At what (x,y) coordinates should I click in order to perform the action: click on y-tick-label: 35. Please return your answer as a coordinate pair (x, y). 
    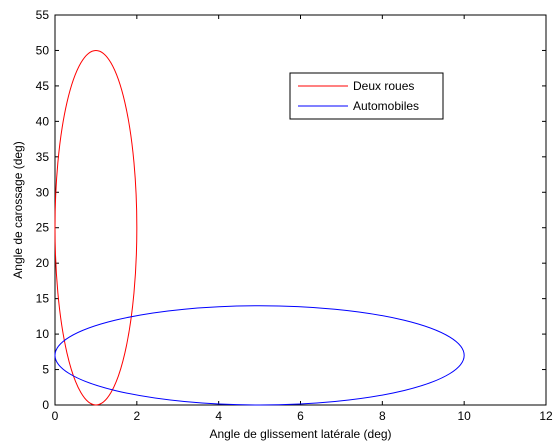
    Looking at the image, I should click on (43, 157).